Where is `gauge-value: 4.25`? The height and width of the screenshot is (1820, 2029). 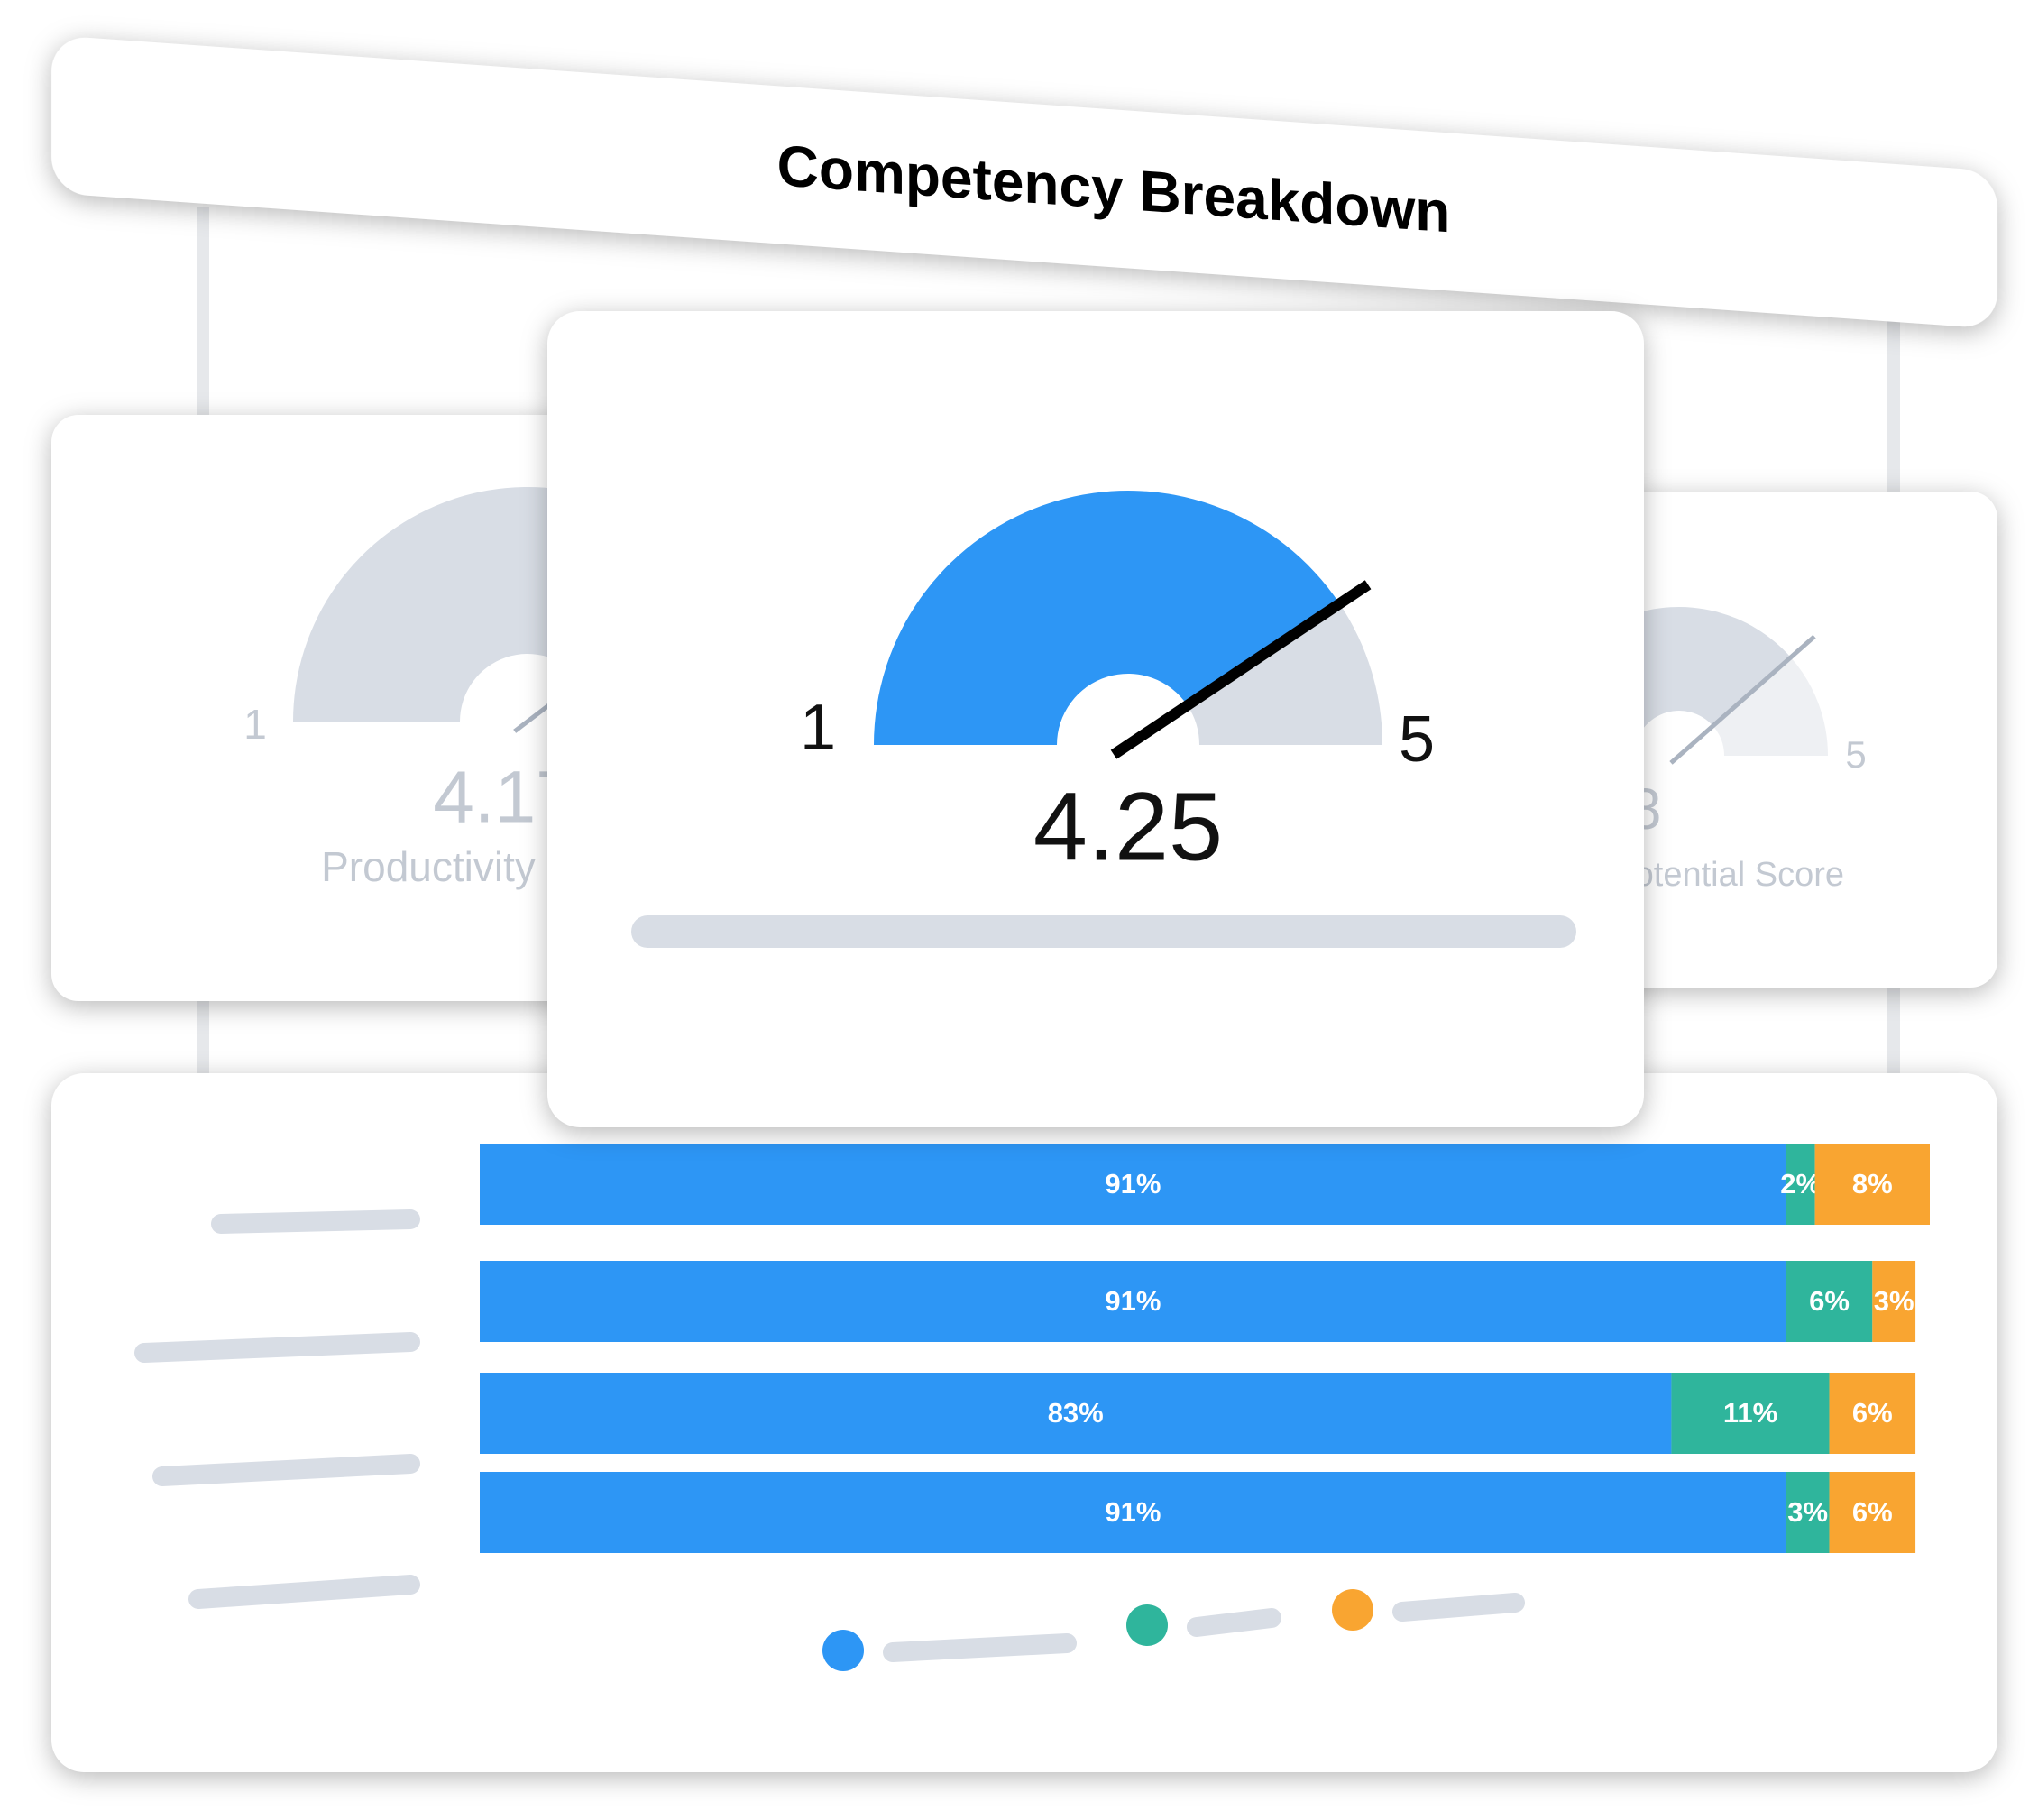
gauge-value: 4.25 is located at coordinates (1128, 827).